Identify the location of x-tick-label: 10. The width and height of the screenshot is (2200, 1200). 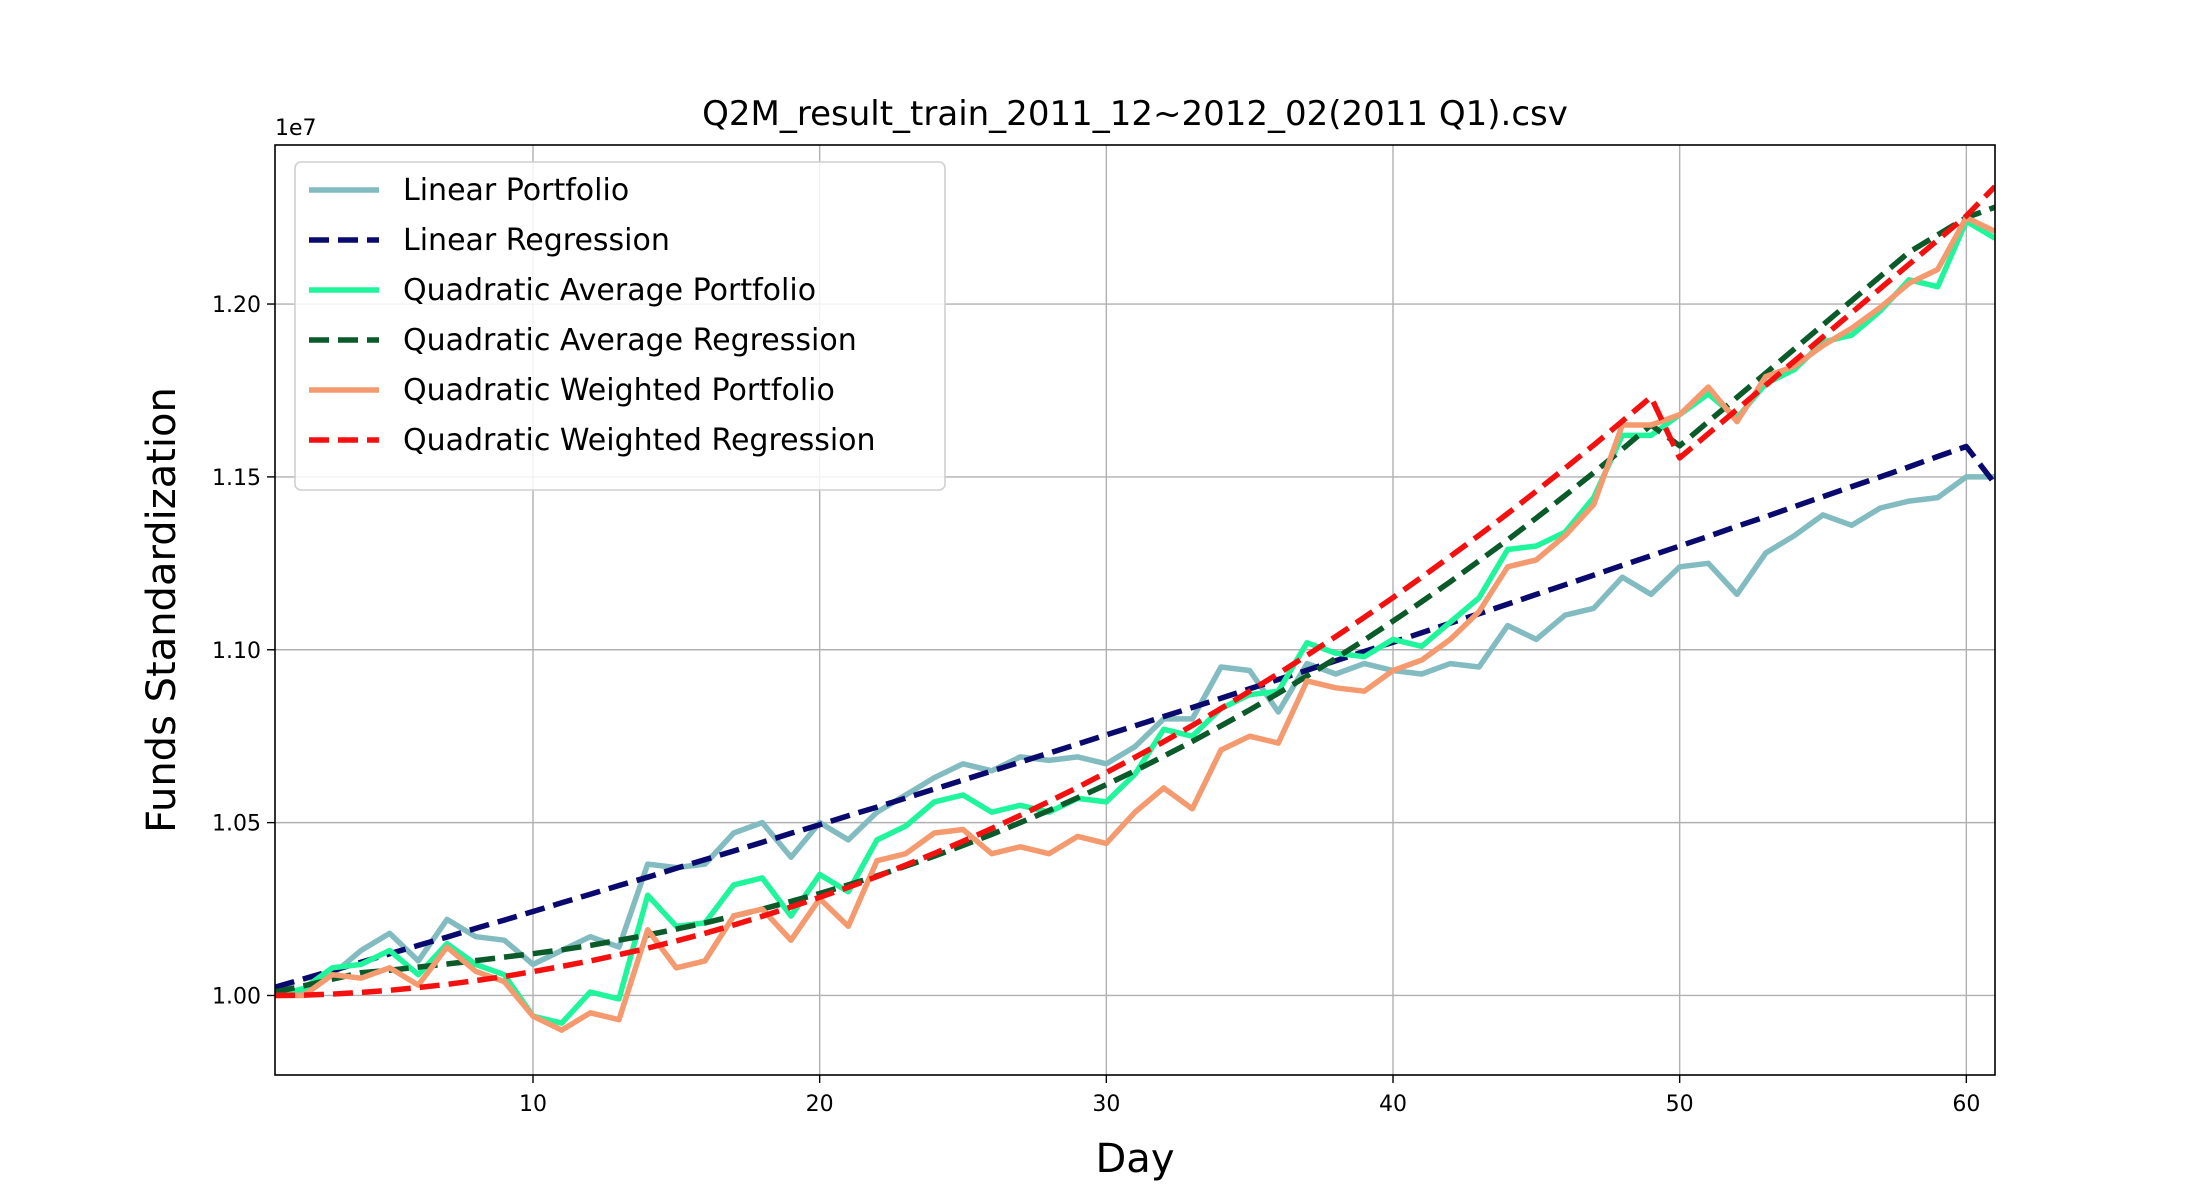
(533, 1104).